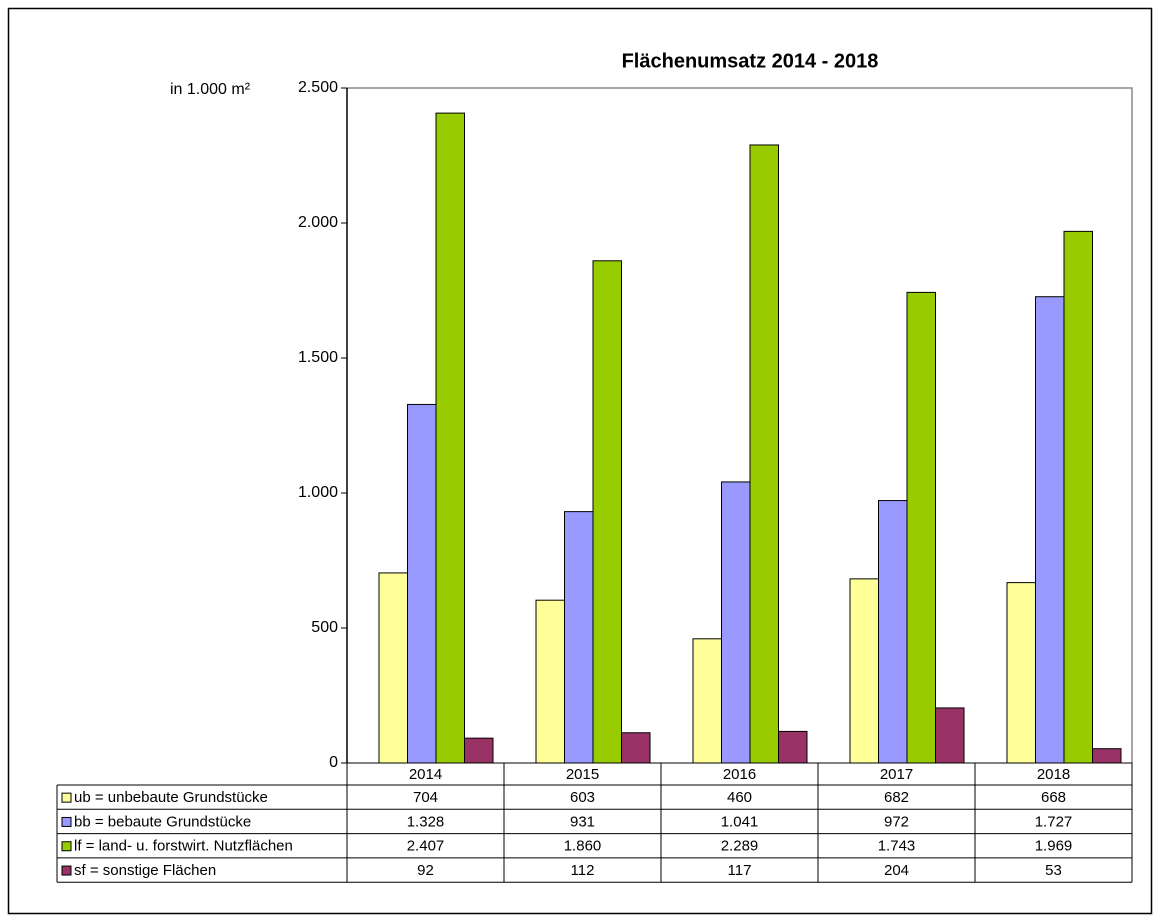 The width and height of the screenshot is (1158, 919). Describe the element at coordinates (583, 870) in the screenshot. I see `table-value: 112` at that location.